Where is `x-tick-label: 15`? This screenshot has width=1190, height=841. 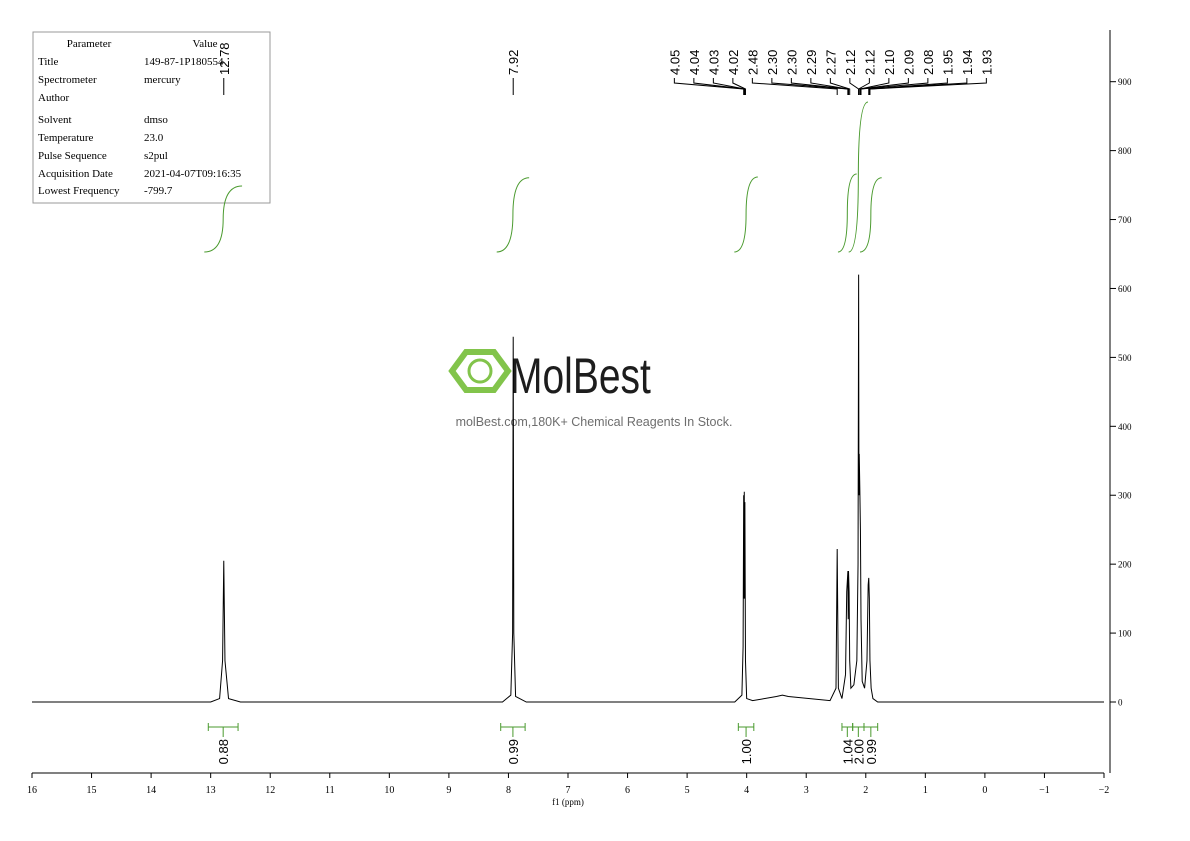
x-tick-label: 15 is located at coordinates (92, 790).